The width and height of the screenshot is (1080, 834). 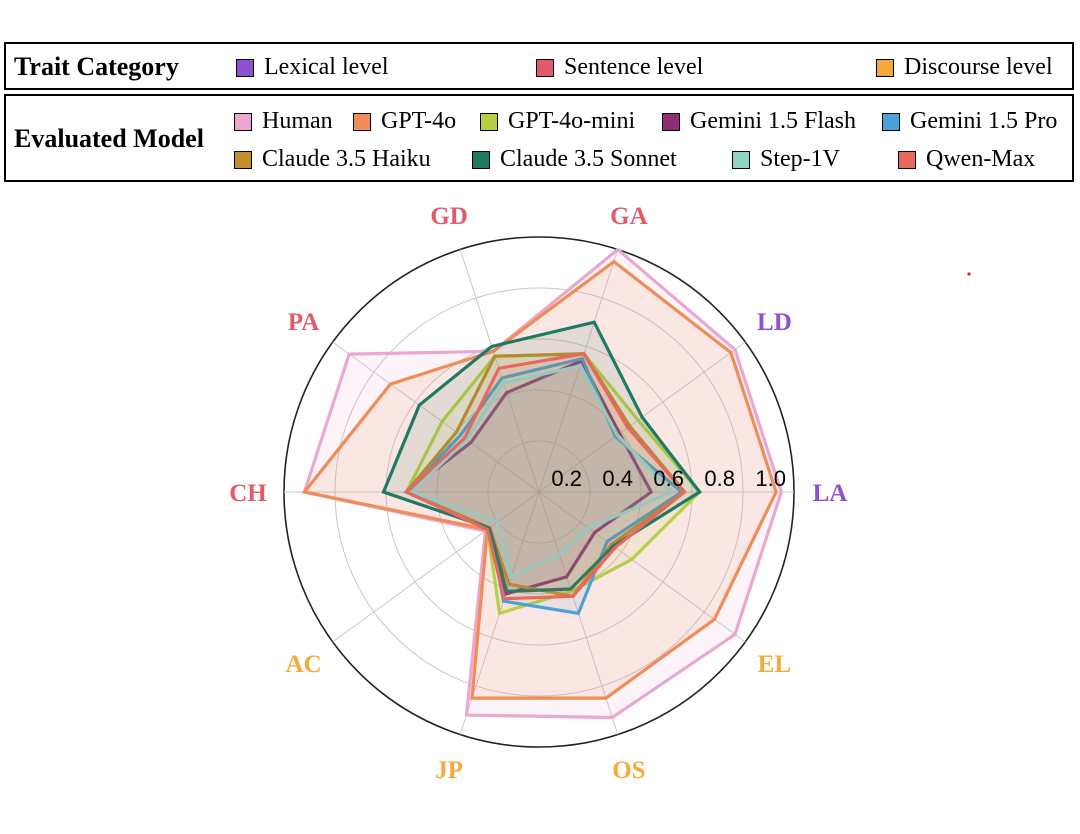 I want to click on legend-label-gpt4o: GPT-4o, so click(x=419, y=121).